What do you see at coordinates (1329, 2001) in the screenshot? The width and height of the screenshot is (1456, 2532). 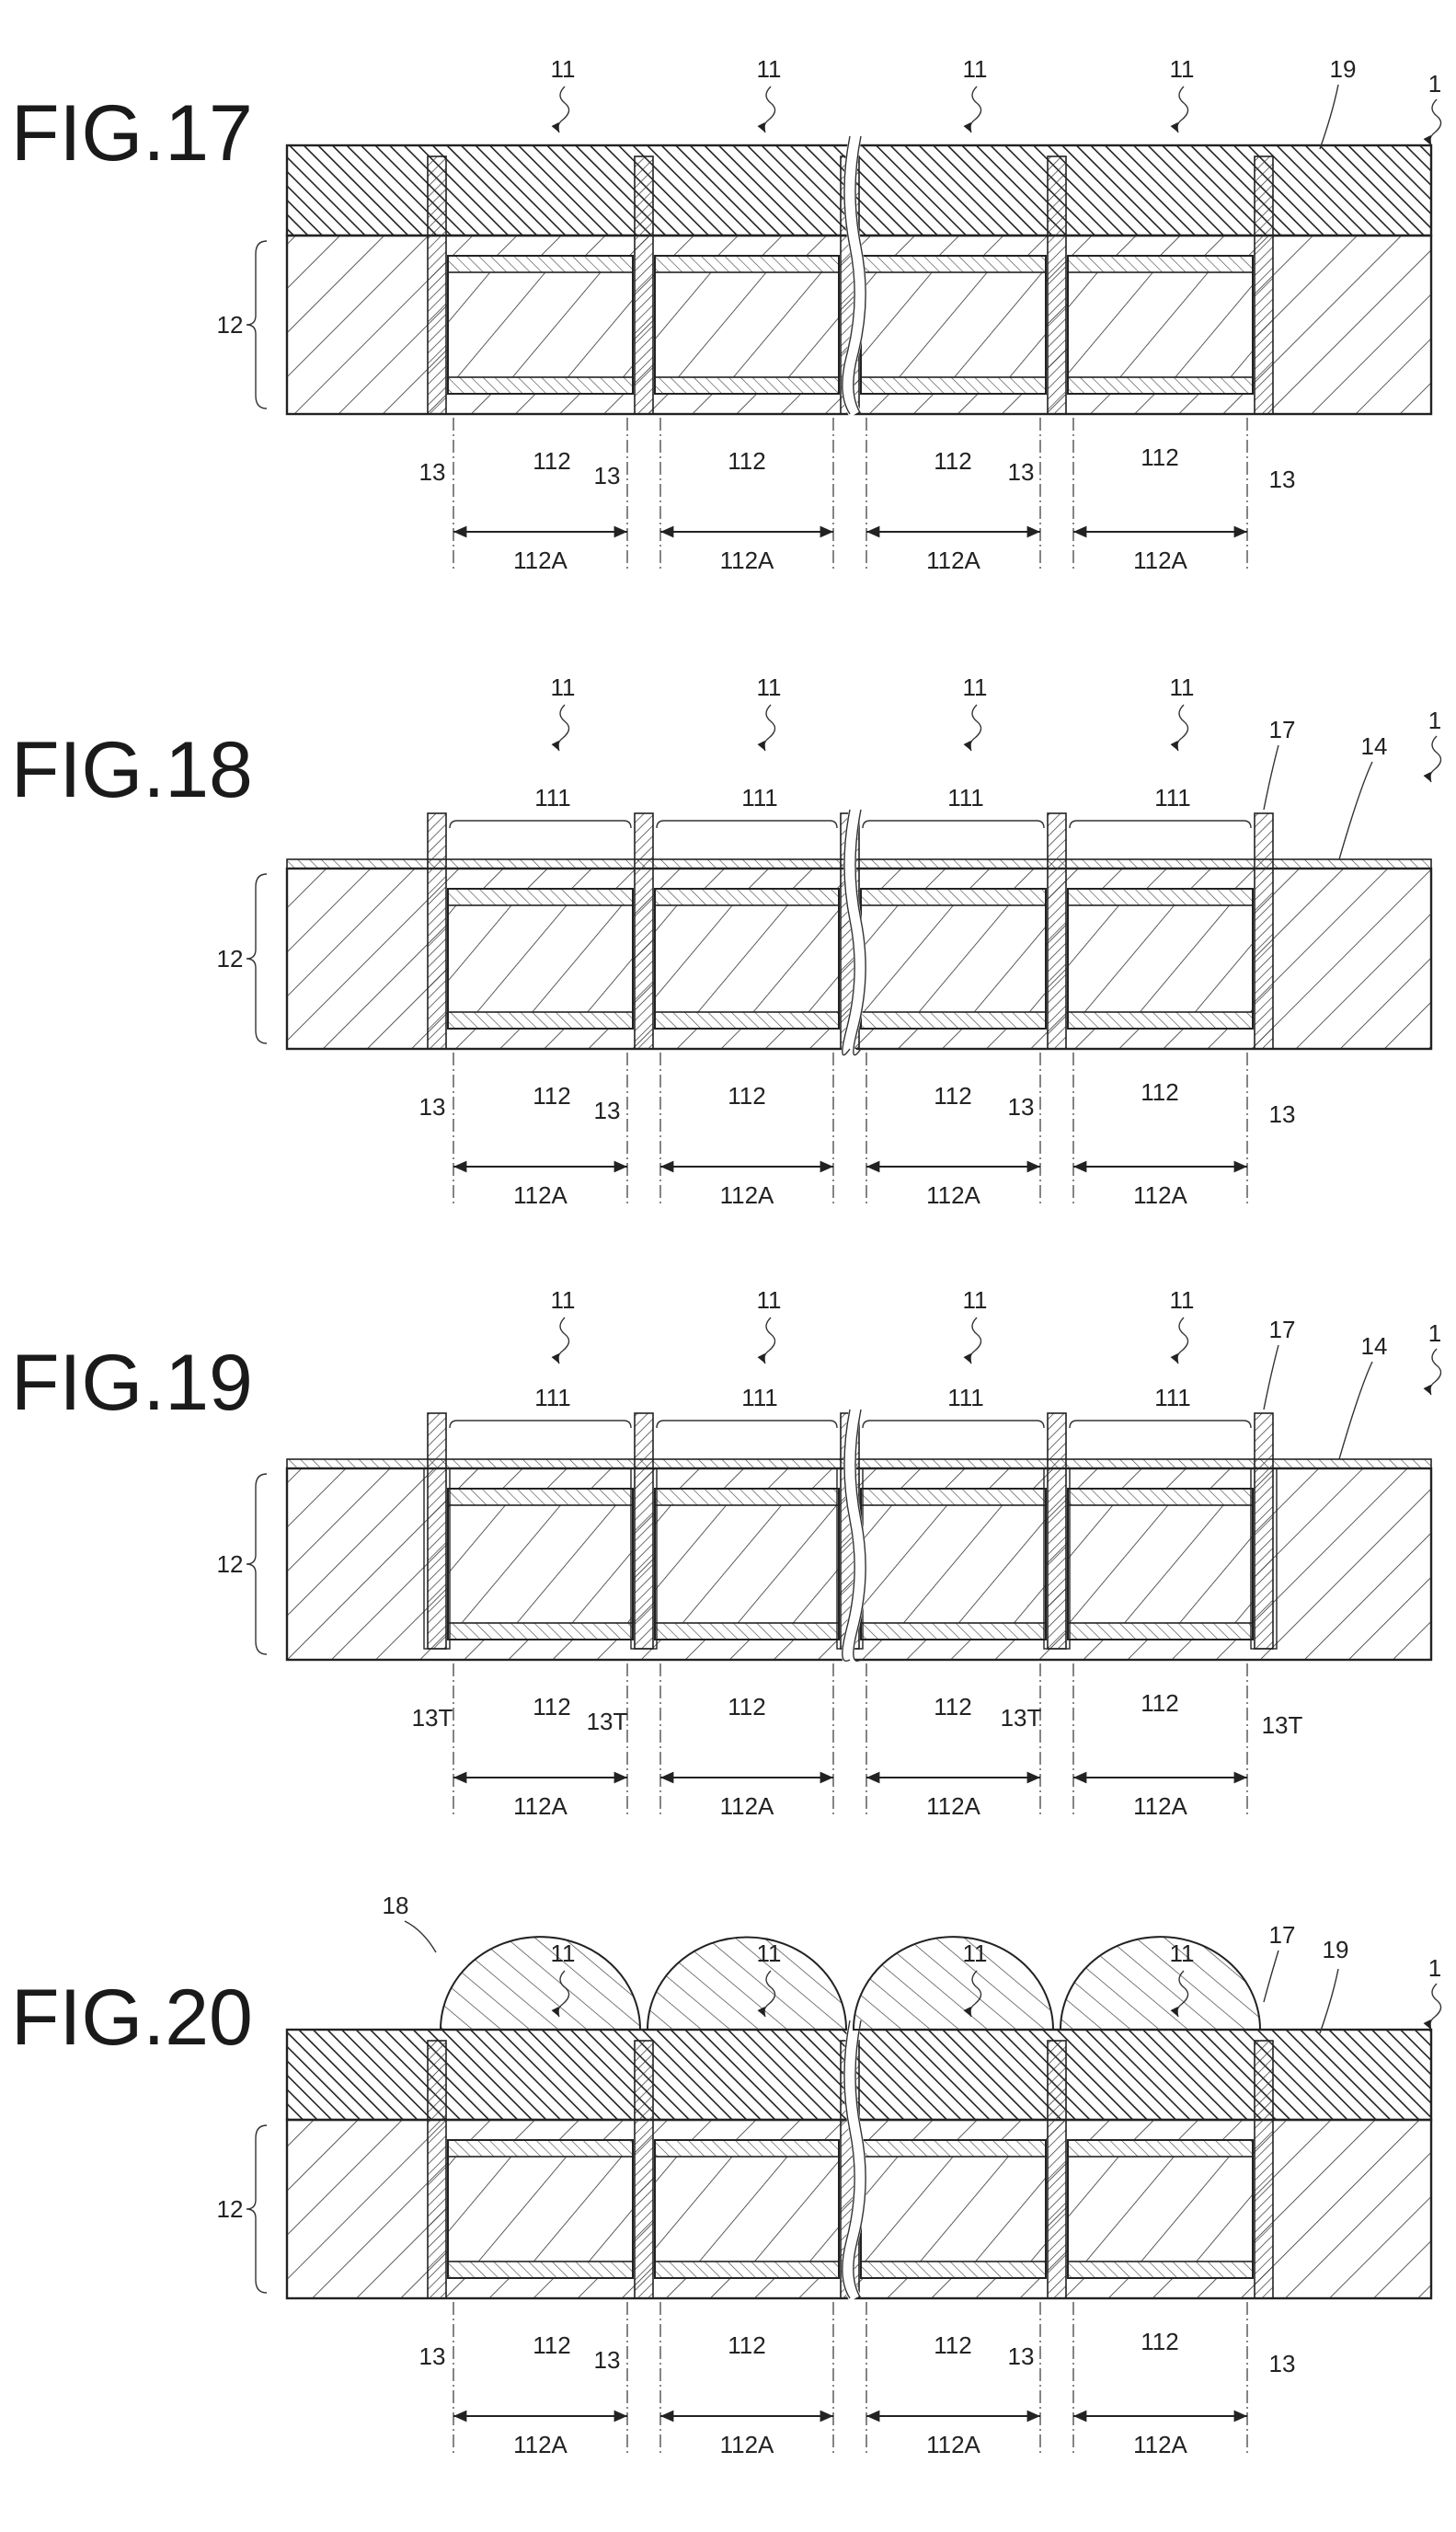 I see `layer19-leader` at bounding box center [1329, 2001].